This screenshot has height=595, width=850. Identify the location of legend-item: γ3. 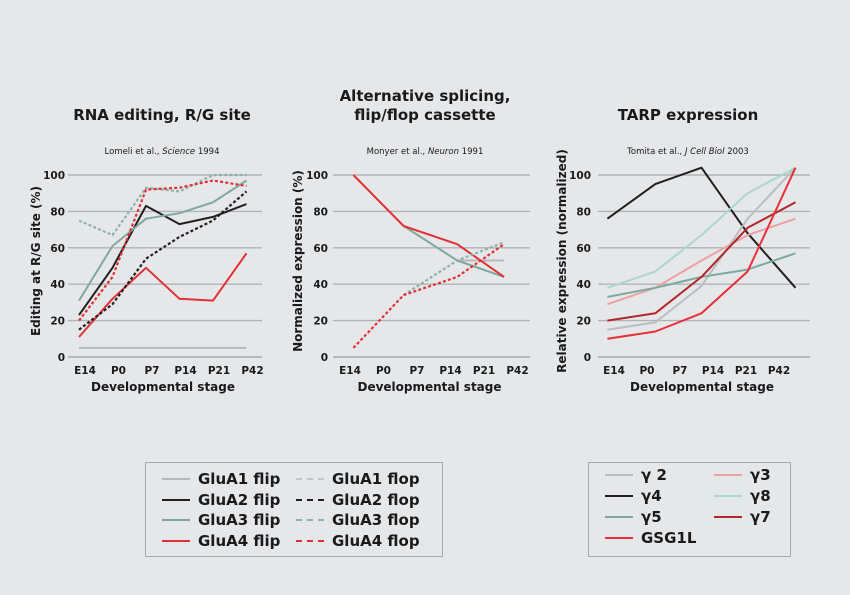
(742, 475).